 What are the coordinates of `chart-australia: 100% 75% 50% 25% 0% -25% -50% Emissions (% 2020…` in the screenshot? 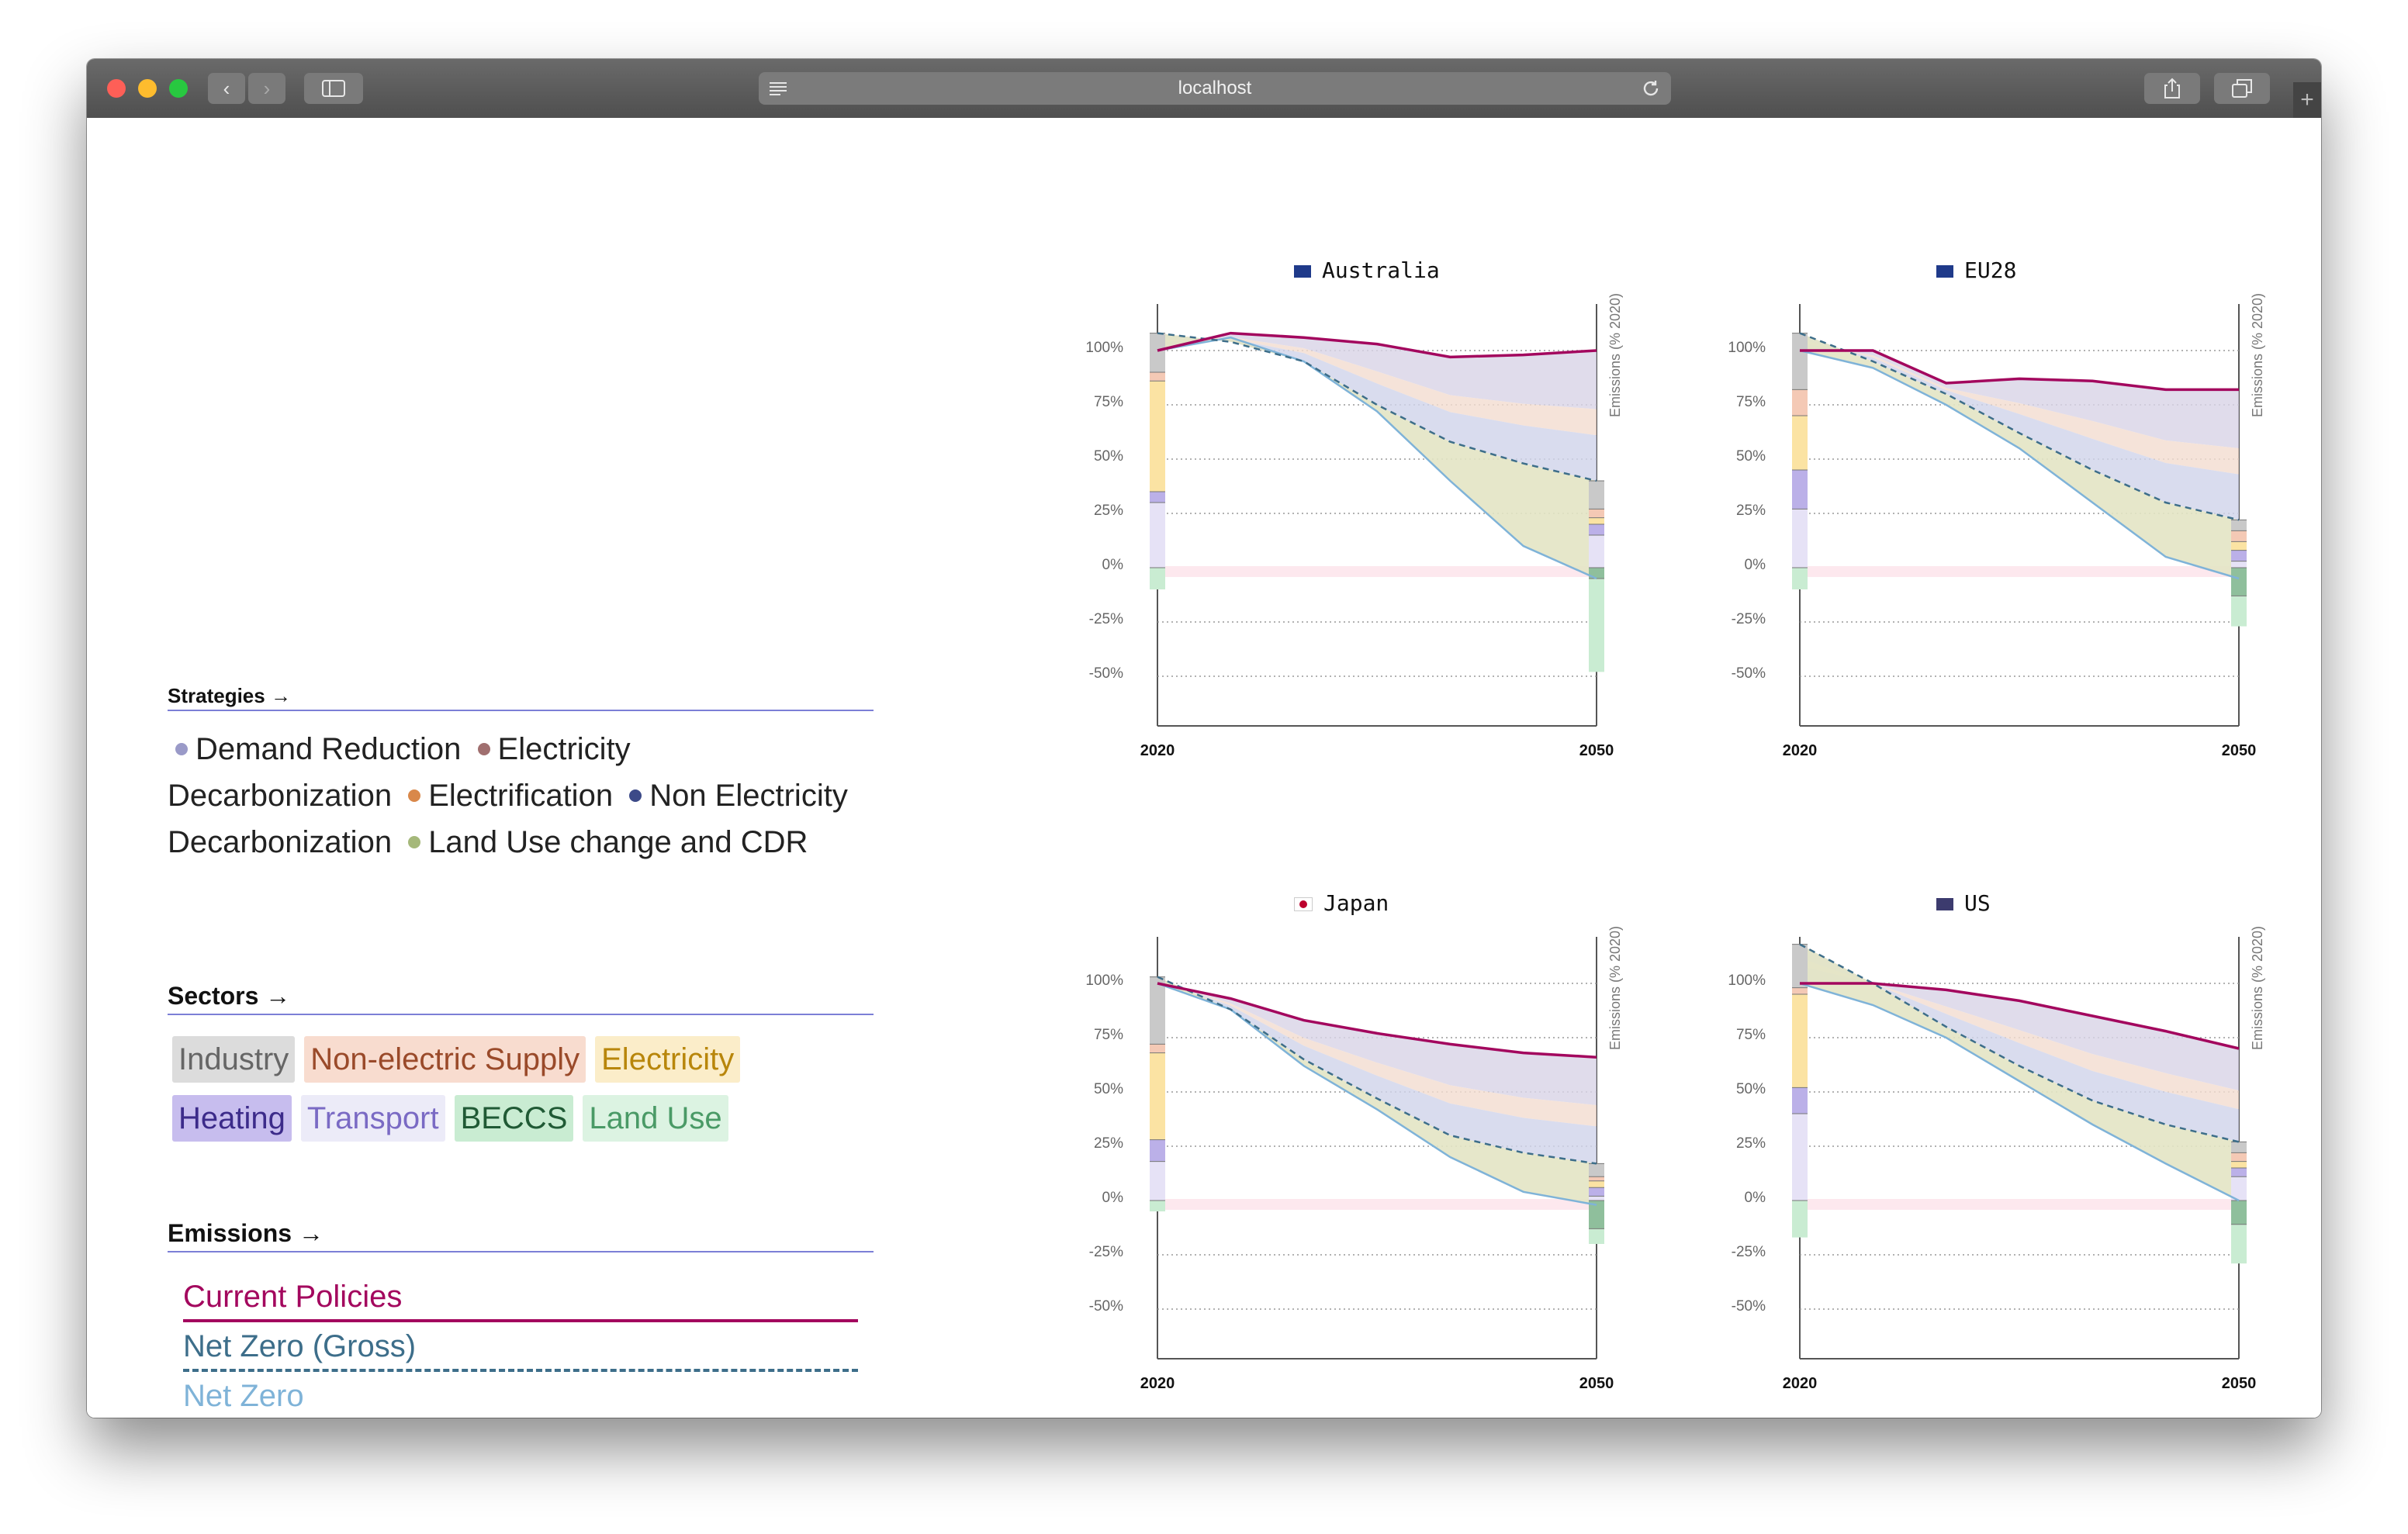 It's located at (1343, 541).